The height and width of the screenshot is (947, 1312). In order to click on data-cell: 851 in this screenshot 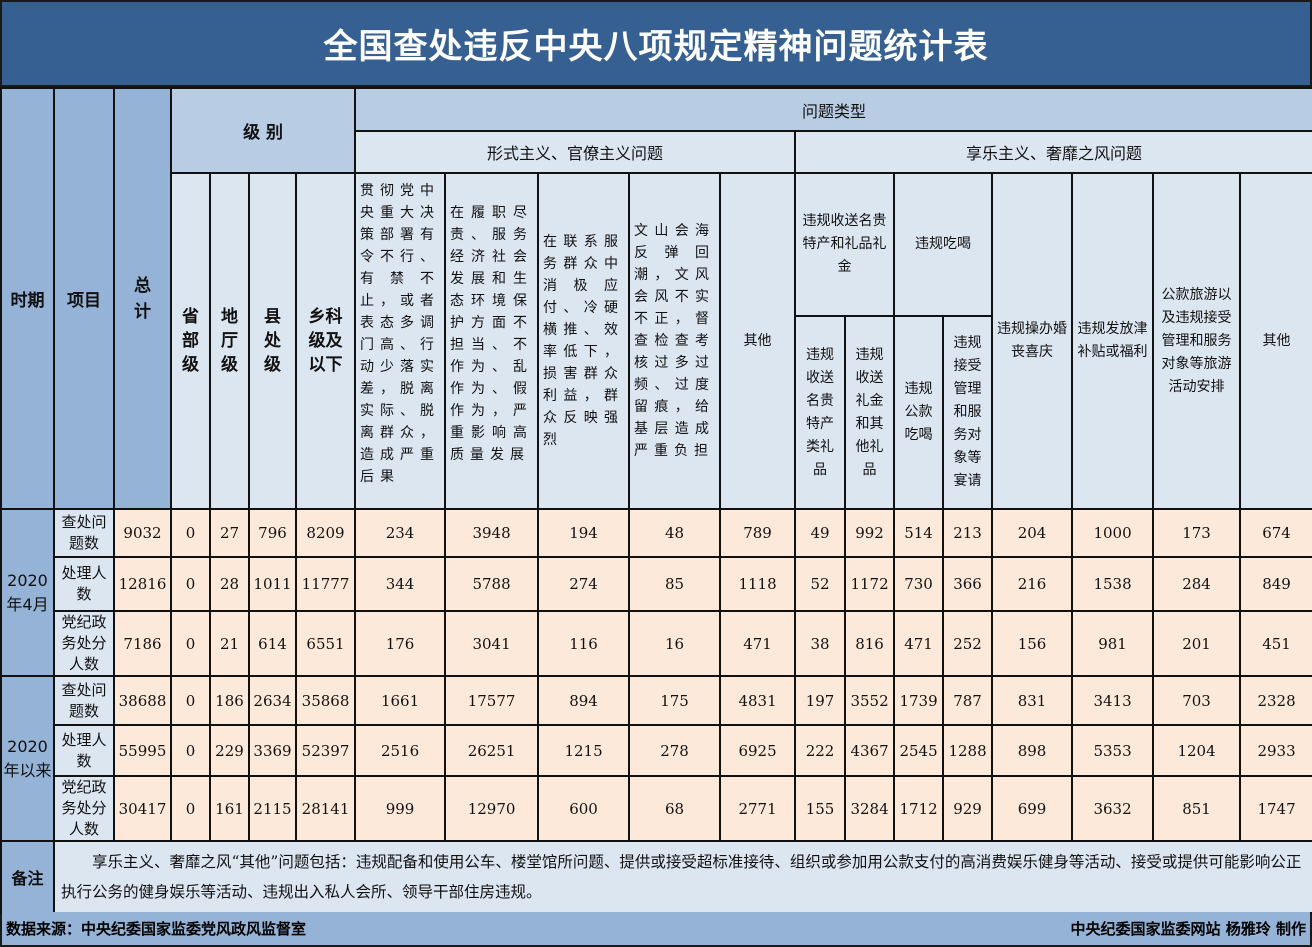, I will do `click(1197, 808)`.